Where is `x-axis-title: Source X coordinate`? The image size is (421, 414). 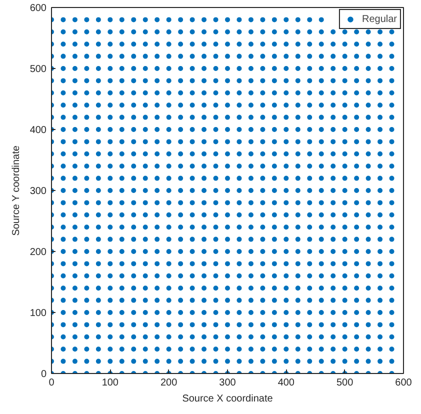 x-axis-title: Source X coordinate is located at coordinates (228, 399).